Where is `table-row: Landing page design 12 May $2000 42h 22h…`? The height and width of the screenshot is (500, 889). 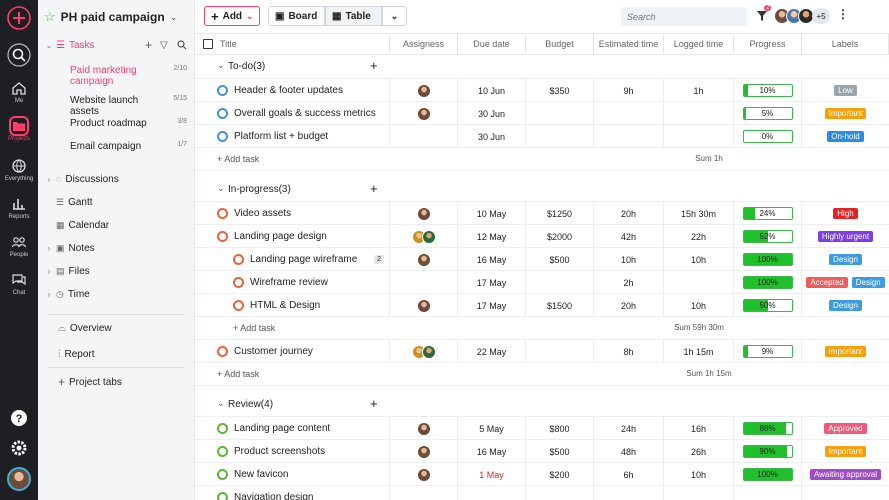
table-row: Landing page design 12 May $2000 42h 22h… is located at coordinates (542, 236).